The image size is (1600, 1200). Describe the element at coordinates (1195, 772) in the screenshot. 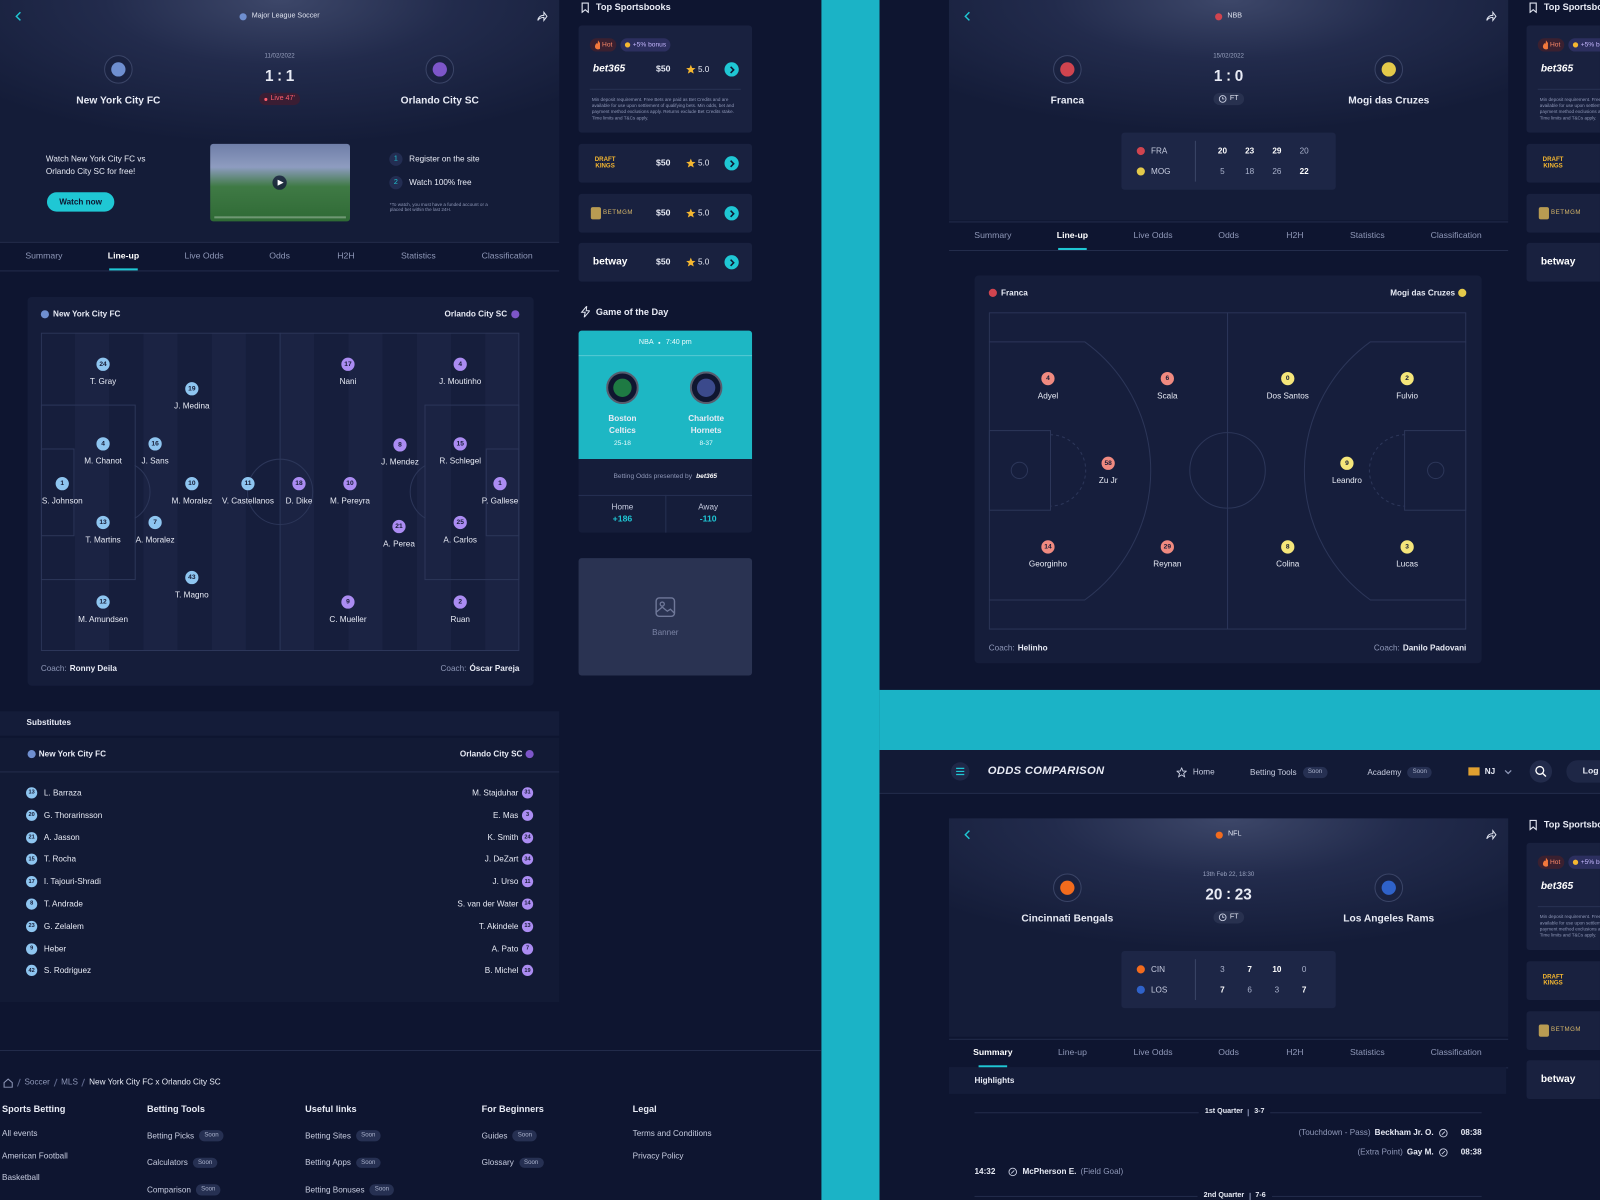

I see `nav-link: Home` at that location.